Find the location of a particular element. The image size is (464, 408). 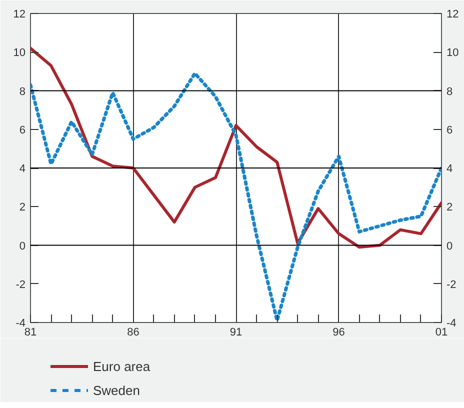

y-tick-label: 8 is located at coordinates (22, 92).